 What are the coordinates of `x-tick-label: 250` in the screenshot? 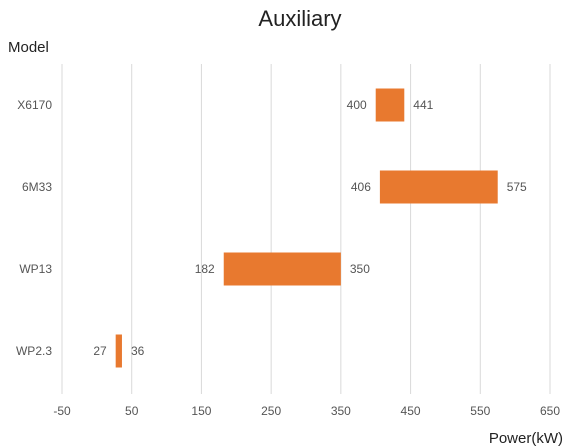 It's located at (271, 411).